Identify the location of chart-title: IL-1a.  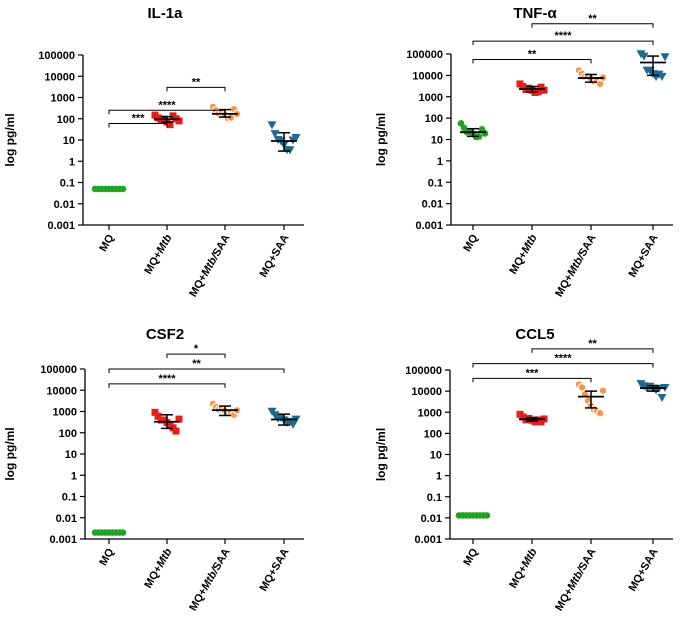
(165, 13).